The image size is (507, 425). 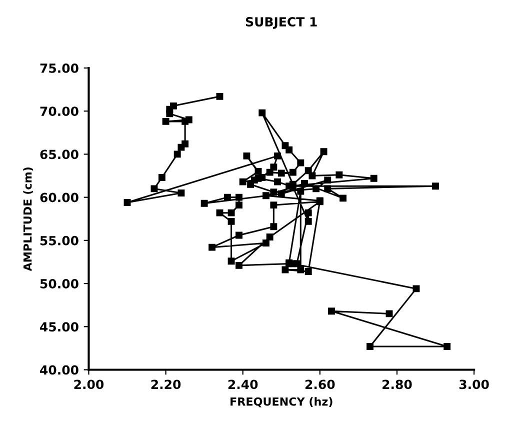 What do you see at coordinates (281, 402) in the screenshot?
I see `x-axis-title: FREQUENCY (hz)` at bounding box center [281, 402].